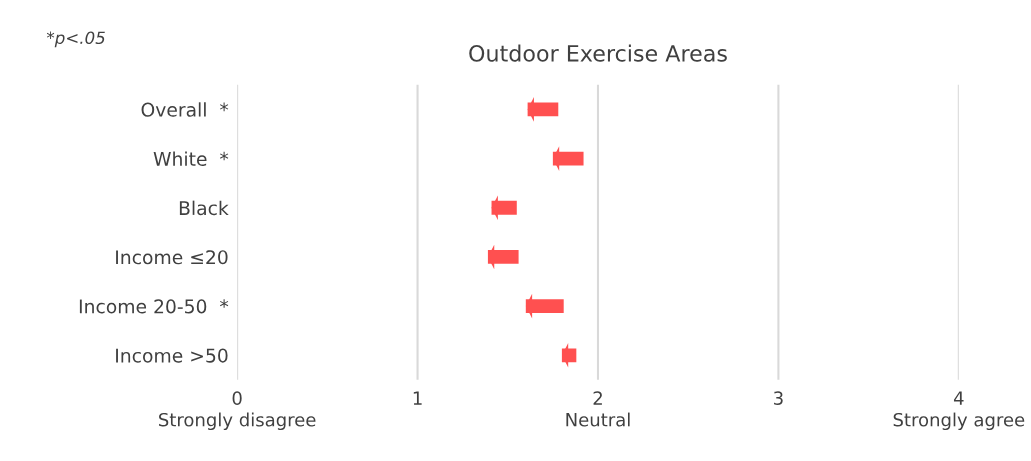 The image size is (1031, 461). Describe the element at coordinates (598, 409) in the screenshot. I see `x-tick-label: 2 Neutral` at that location.